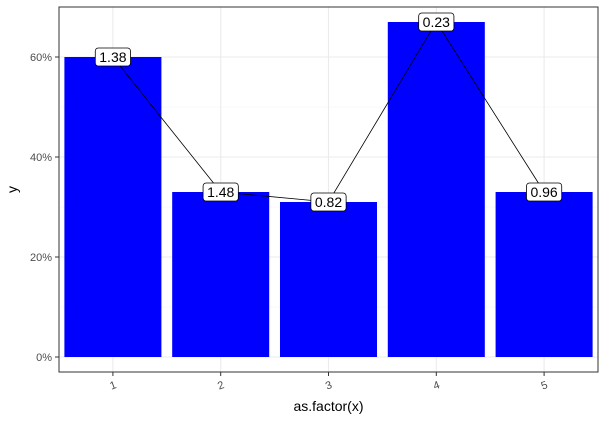  What do you see at coordinates (41, 58) in the screenshot?
I see `y-tick-label: 60%` at bounding box center [41, 58].